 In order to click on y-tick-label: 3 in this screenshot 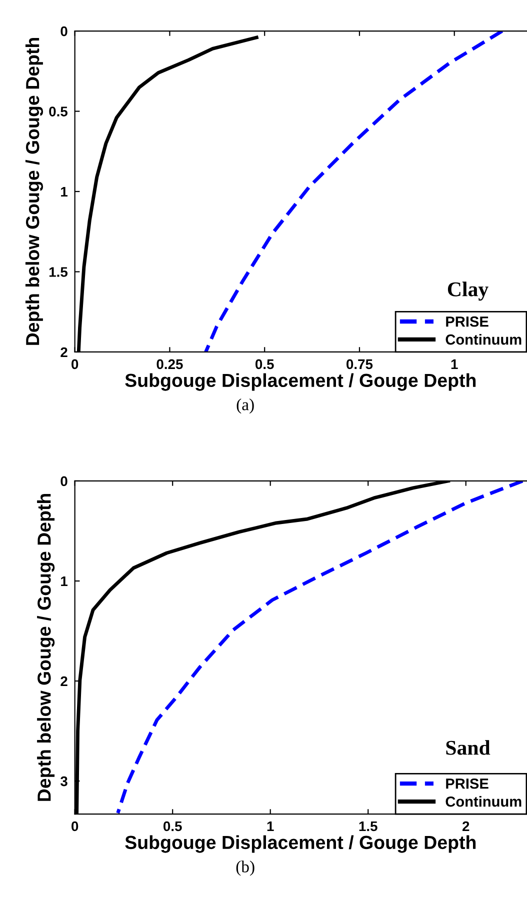, I will do `click(64, 781)`.